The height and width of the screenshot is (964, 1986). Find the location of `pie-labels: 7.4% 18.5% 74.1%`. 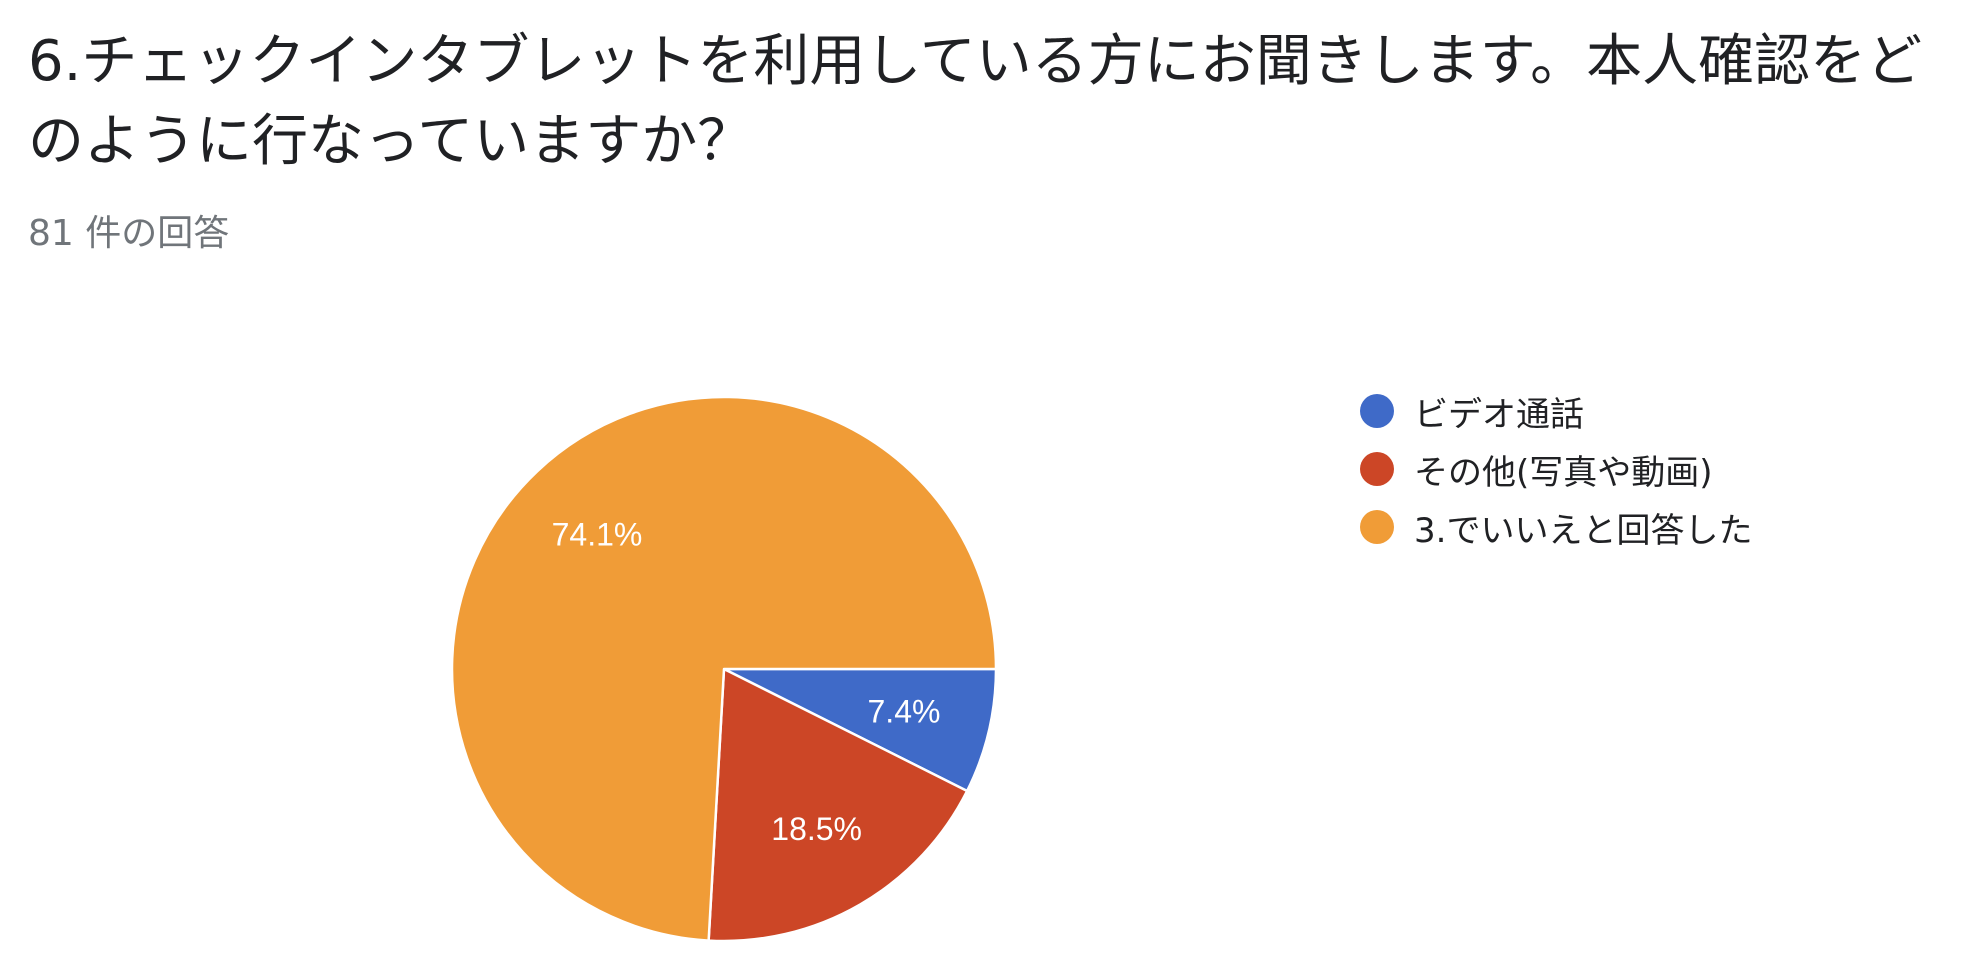

pie-labels: 7.4% 18.5% 74.1% is located at coordinates (746, 682).